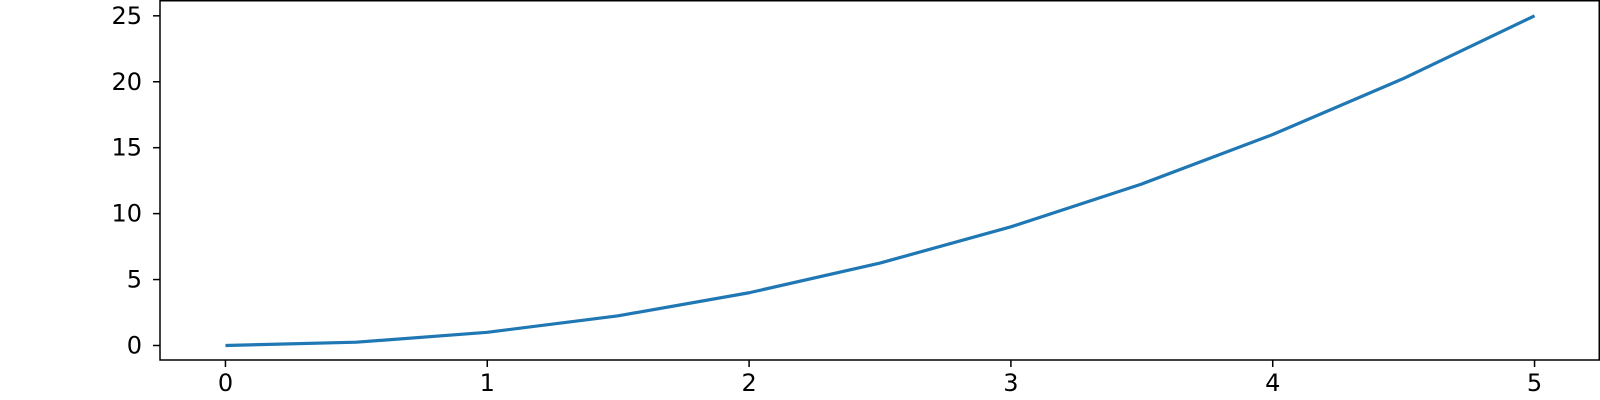 This screenshot has height=400, width=1600. I want to click on x-axis-ticks: 0 1 2 3 4 5, so click(880, 378).